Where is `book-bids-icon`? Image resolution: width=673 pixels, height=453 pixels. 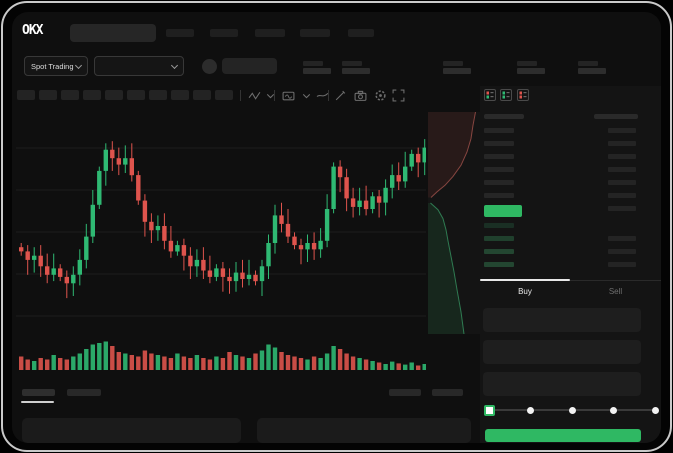 book-bids-icon is located at coordinates (506, 95).